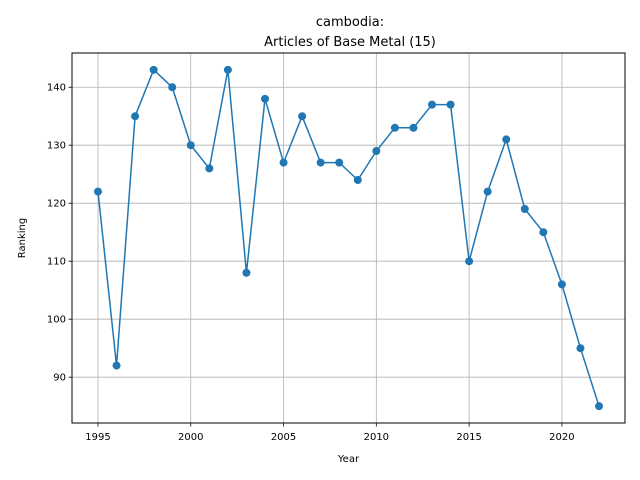 The width and height of the screenshot is (640, 480). I want to click on x-tick-label: 2005, so click(283, 437).